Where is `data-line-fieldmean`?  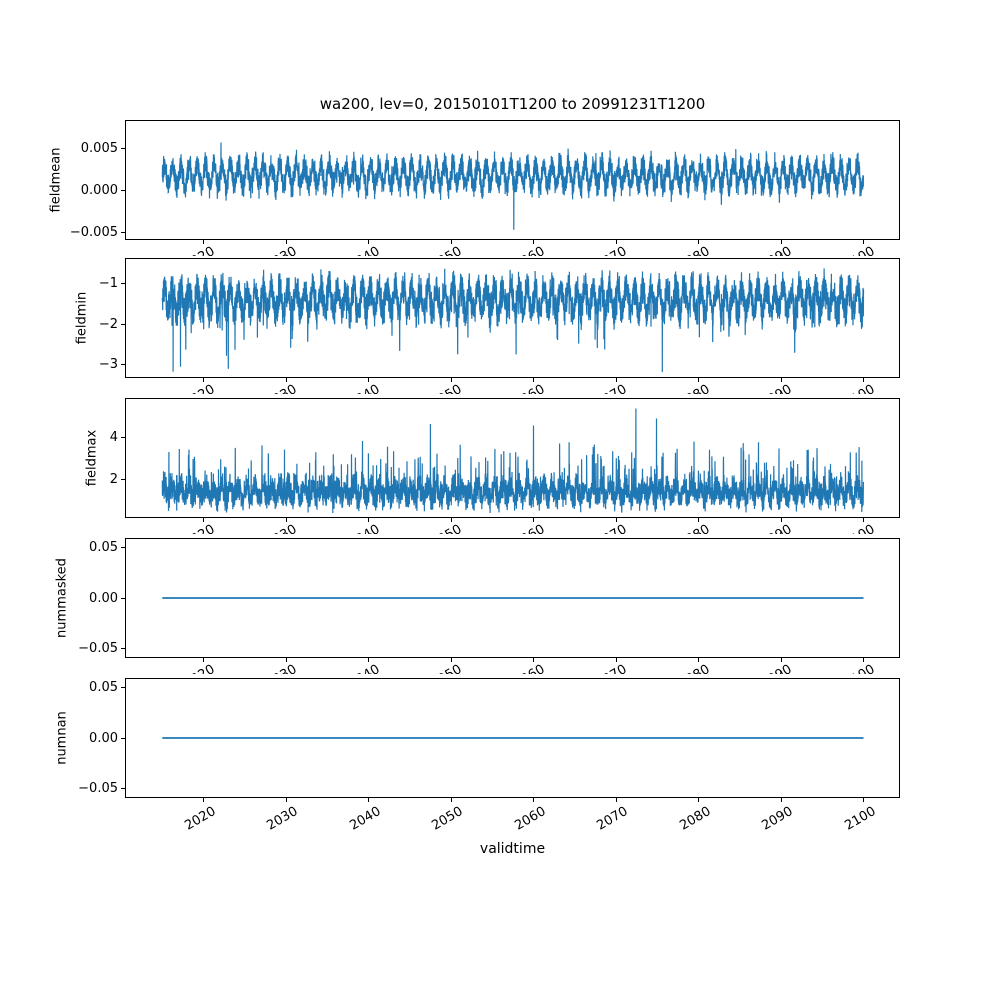
data-line-fieldmean is located at coordinates (513, 186).